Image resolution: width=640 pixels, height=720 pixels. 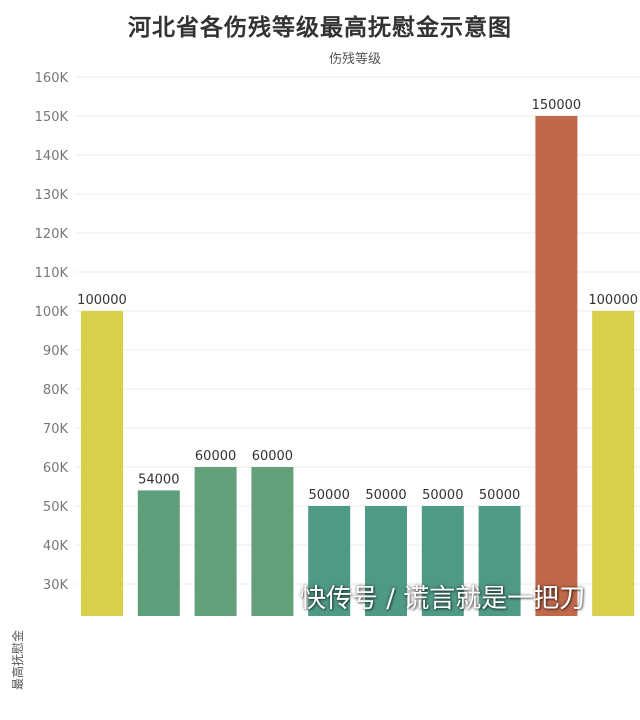 What do you see at coordinates (354, 59) in the screenshot?
I see `column-header: 伤残等级` at bounding box center [354, 59].